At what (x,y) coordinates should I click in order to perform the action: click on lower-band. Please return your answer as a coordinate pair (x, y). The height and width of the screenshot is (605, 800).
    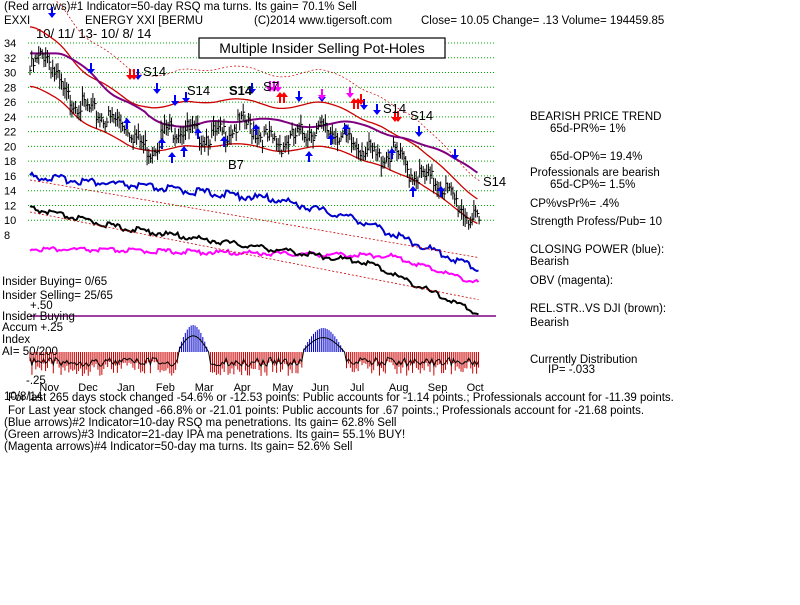
    Looking at the image, I should click on (253, 155).